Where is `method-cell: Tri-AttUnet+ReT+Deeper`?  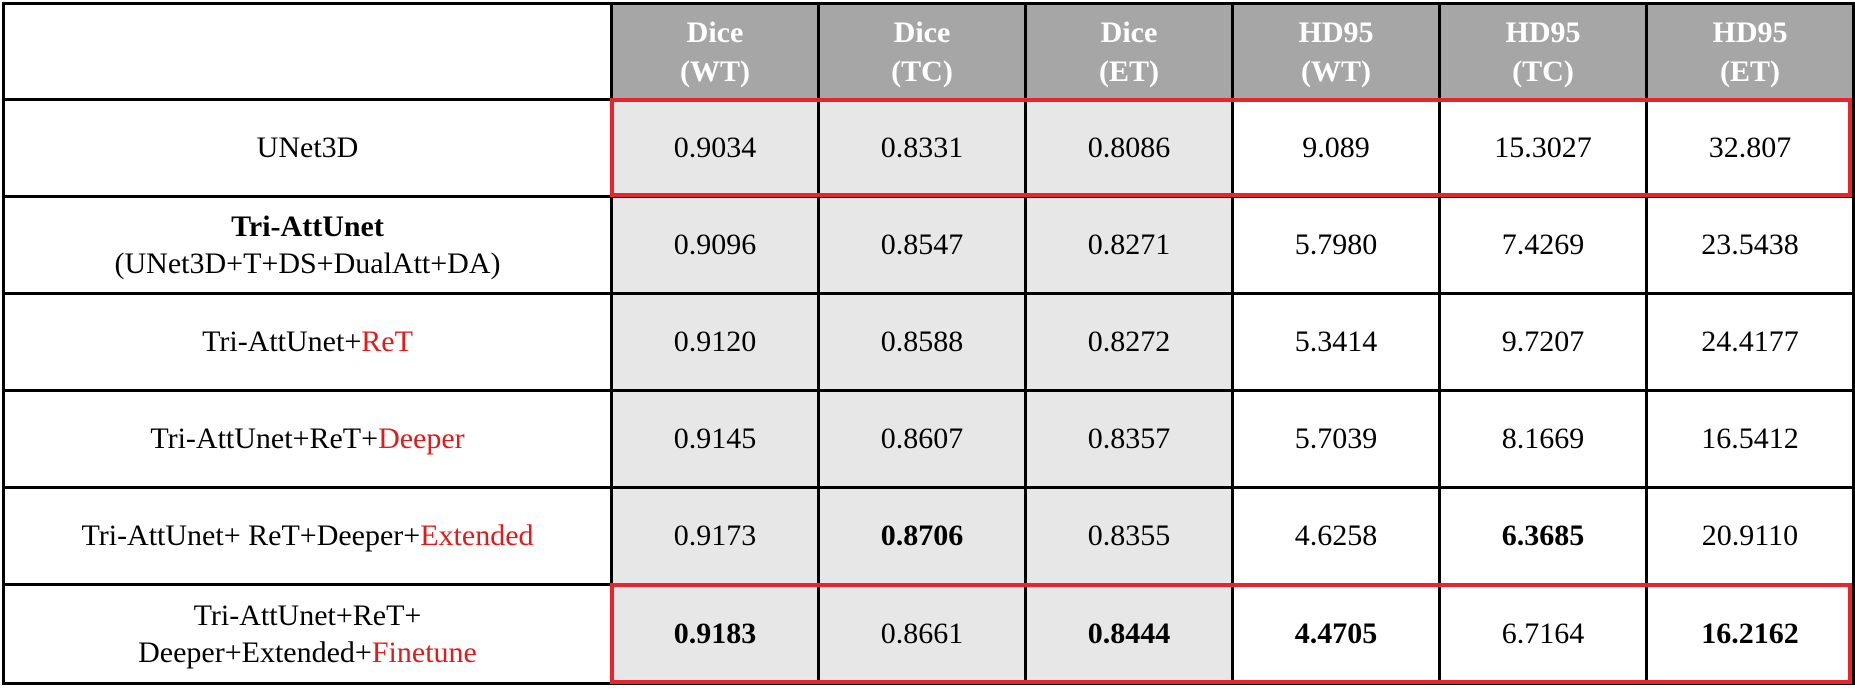 method-cell: Tri-AttUnet+ReT+Deeper is located at coordinates (307, 439).